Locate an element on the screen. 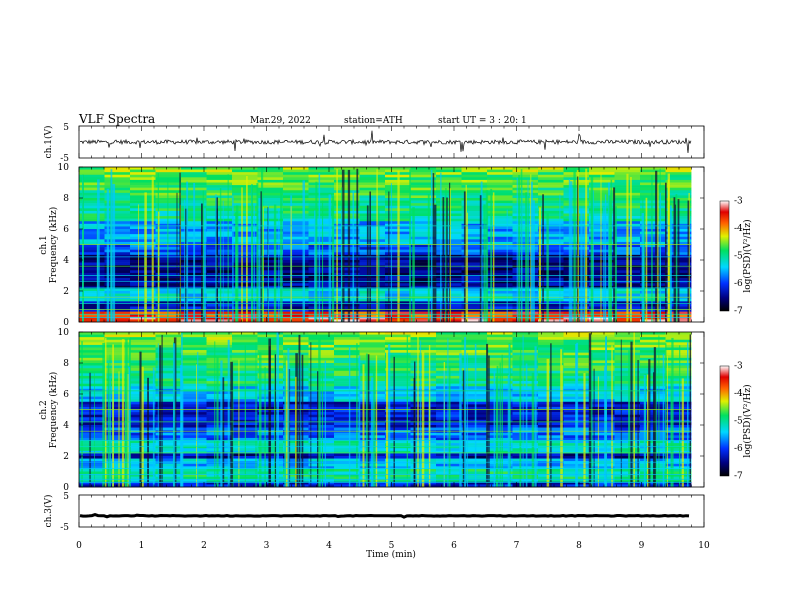  frequency-tick-label: 10 is located at coordinates (64, 333).